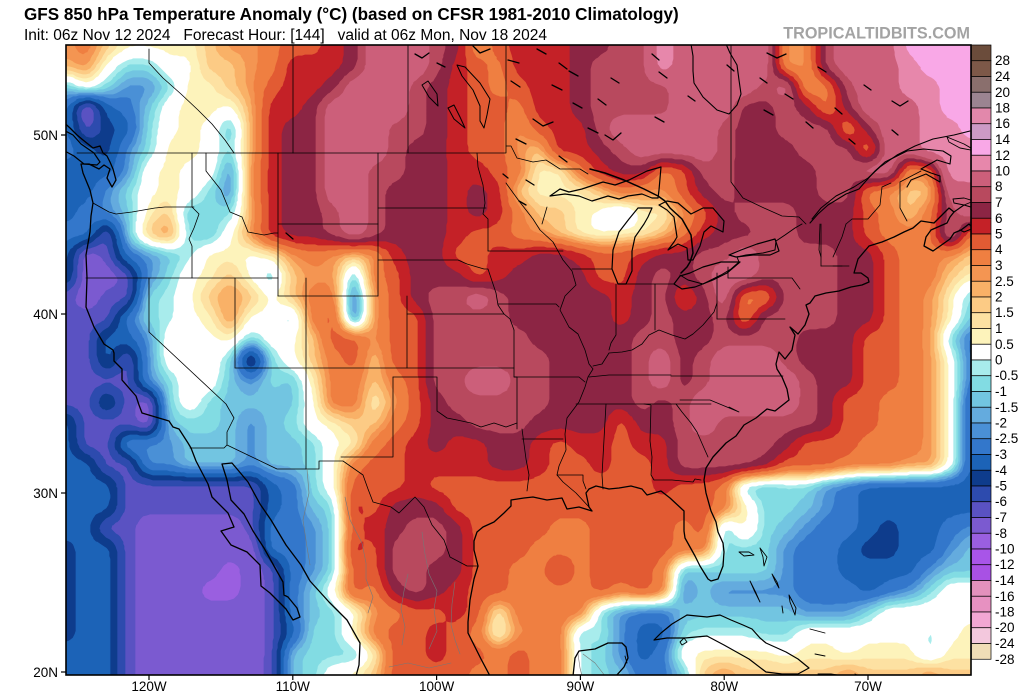 Image resolution: width=1024 pixels, height=696 pixels. What do you see at coordinates (1005, 580) in the screenshot?
I see `svg-text: -14` at bounding box center [1005, 580].